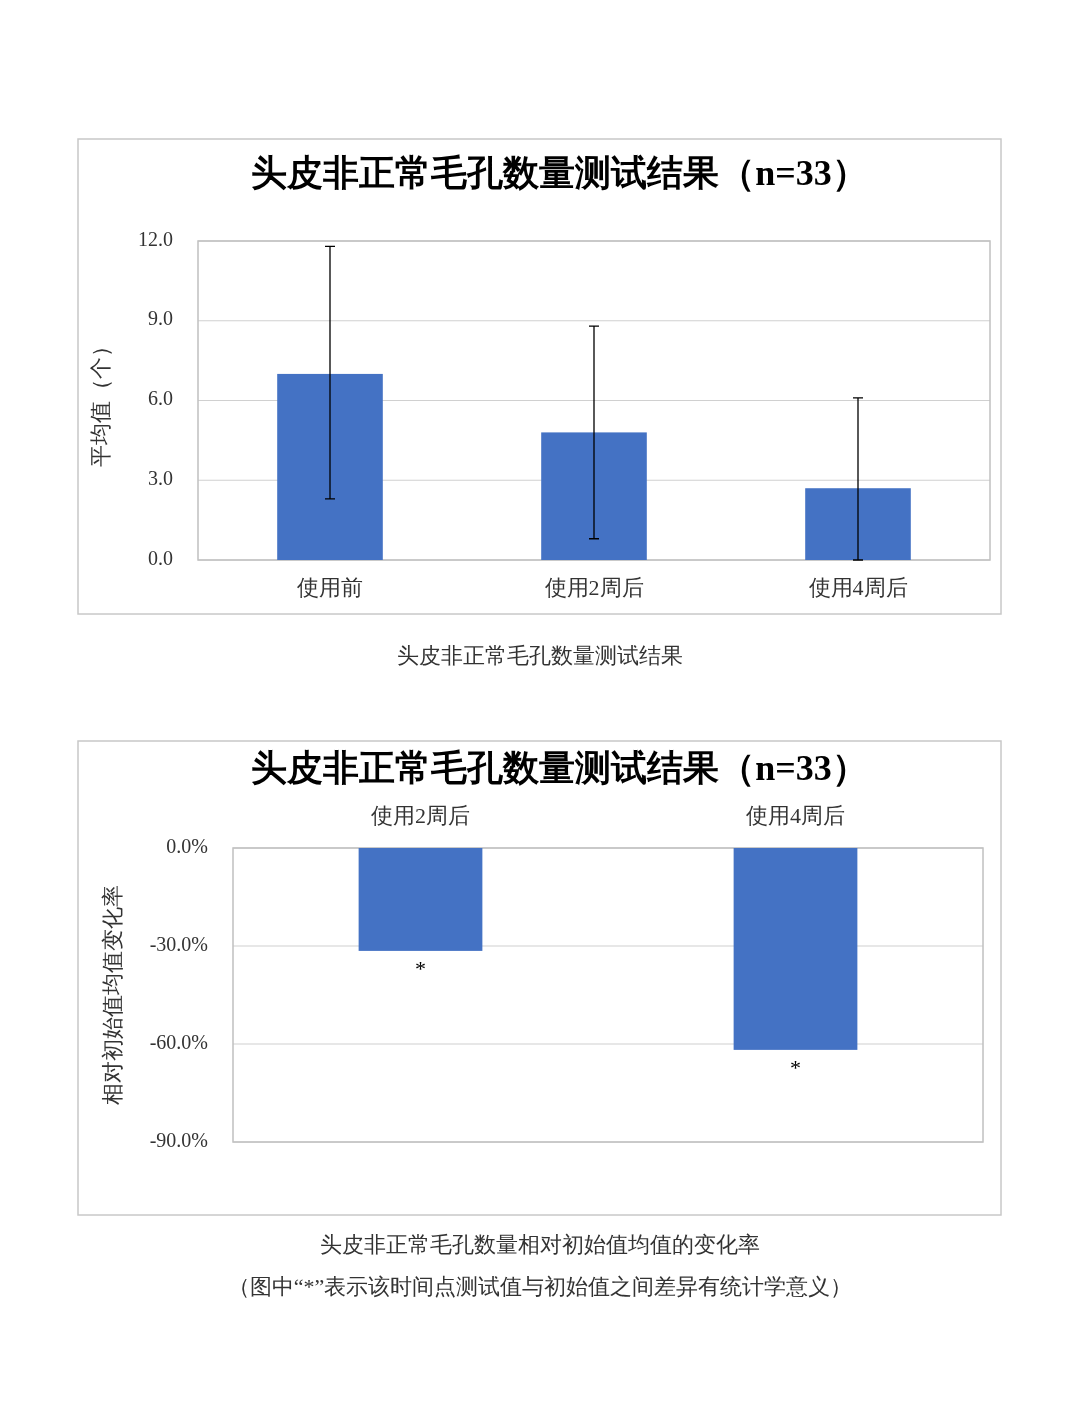  I want to click on y-axis-title: 平均值（个）, so click(101, 400).